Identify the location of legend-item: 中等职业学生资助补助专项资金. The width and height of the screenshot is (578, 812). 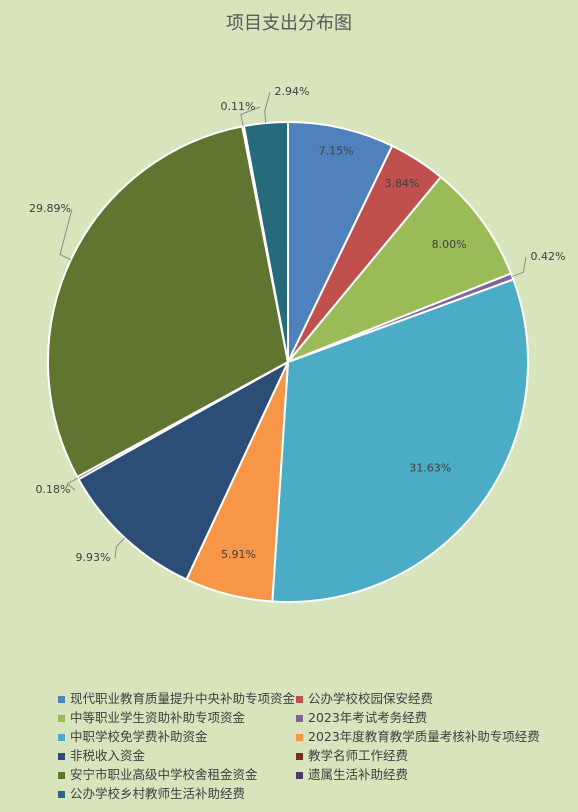
(173, 718).